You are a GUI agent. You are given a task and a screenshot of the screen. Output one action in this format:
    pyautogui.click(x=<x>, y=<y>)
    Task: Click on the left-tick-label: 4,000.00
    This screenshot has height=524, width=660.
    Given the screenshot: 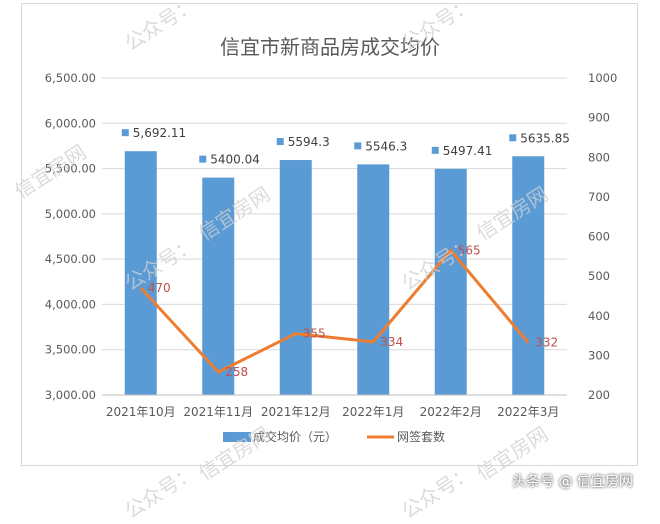 What is the action you would take?
    pyautogui.click(x=70, y=304)
    